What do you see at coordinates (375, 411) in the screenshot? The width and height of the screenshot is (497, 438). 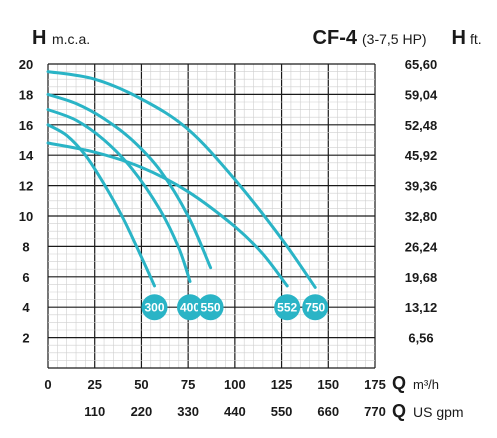 I see `x-tick-label-gpm: 770` at bounding box center [375, 411].